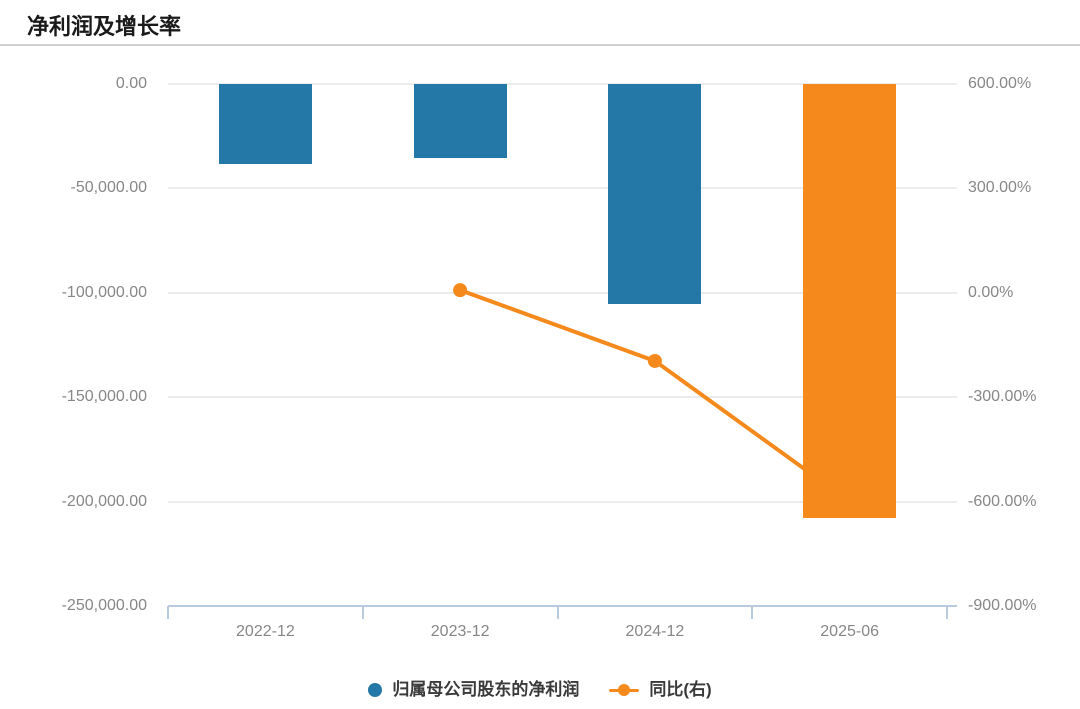  I want to click on x-axis-label: 2024-12, so click(655, 631).